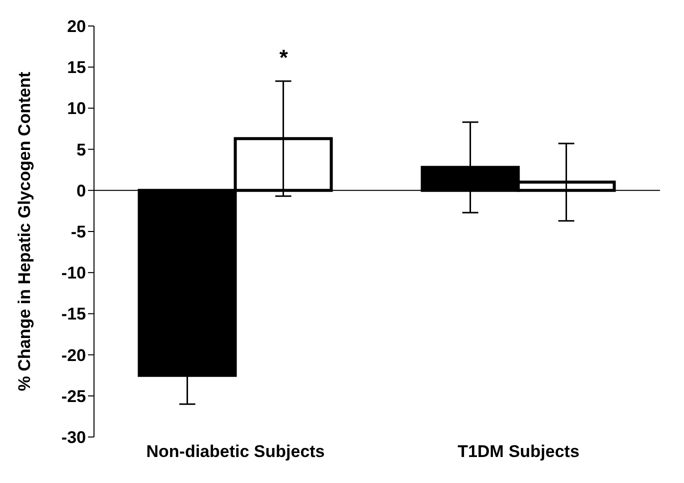 The image size is (684, 483). Describe the element at coordinates (519, 452) in the screenshot. I see `x-tick-label: T1DM Subjects` at that location.